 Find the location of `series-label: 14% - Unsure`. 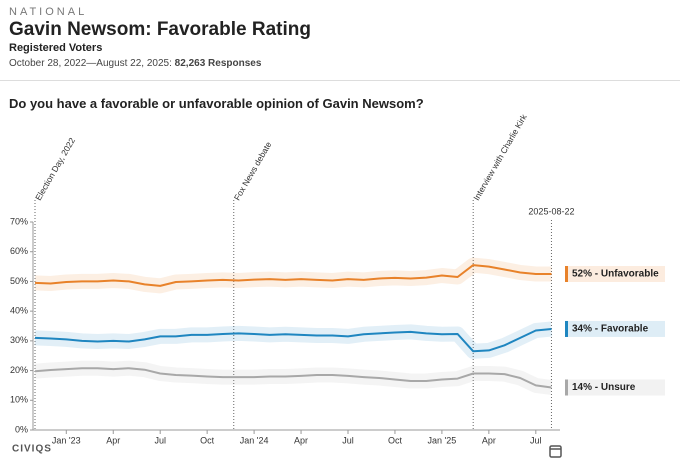

series-label: 14% - Unsure is located at coordinates (604, 387).